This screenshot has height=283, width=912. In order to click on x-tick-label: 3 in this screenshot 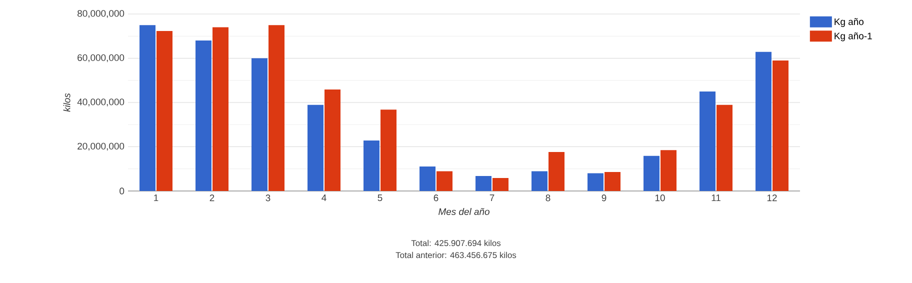, I will do `click(268, 198)`.